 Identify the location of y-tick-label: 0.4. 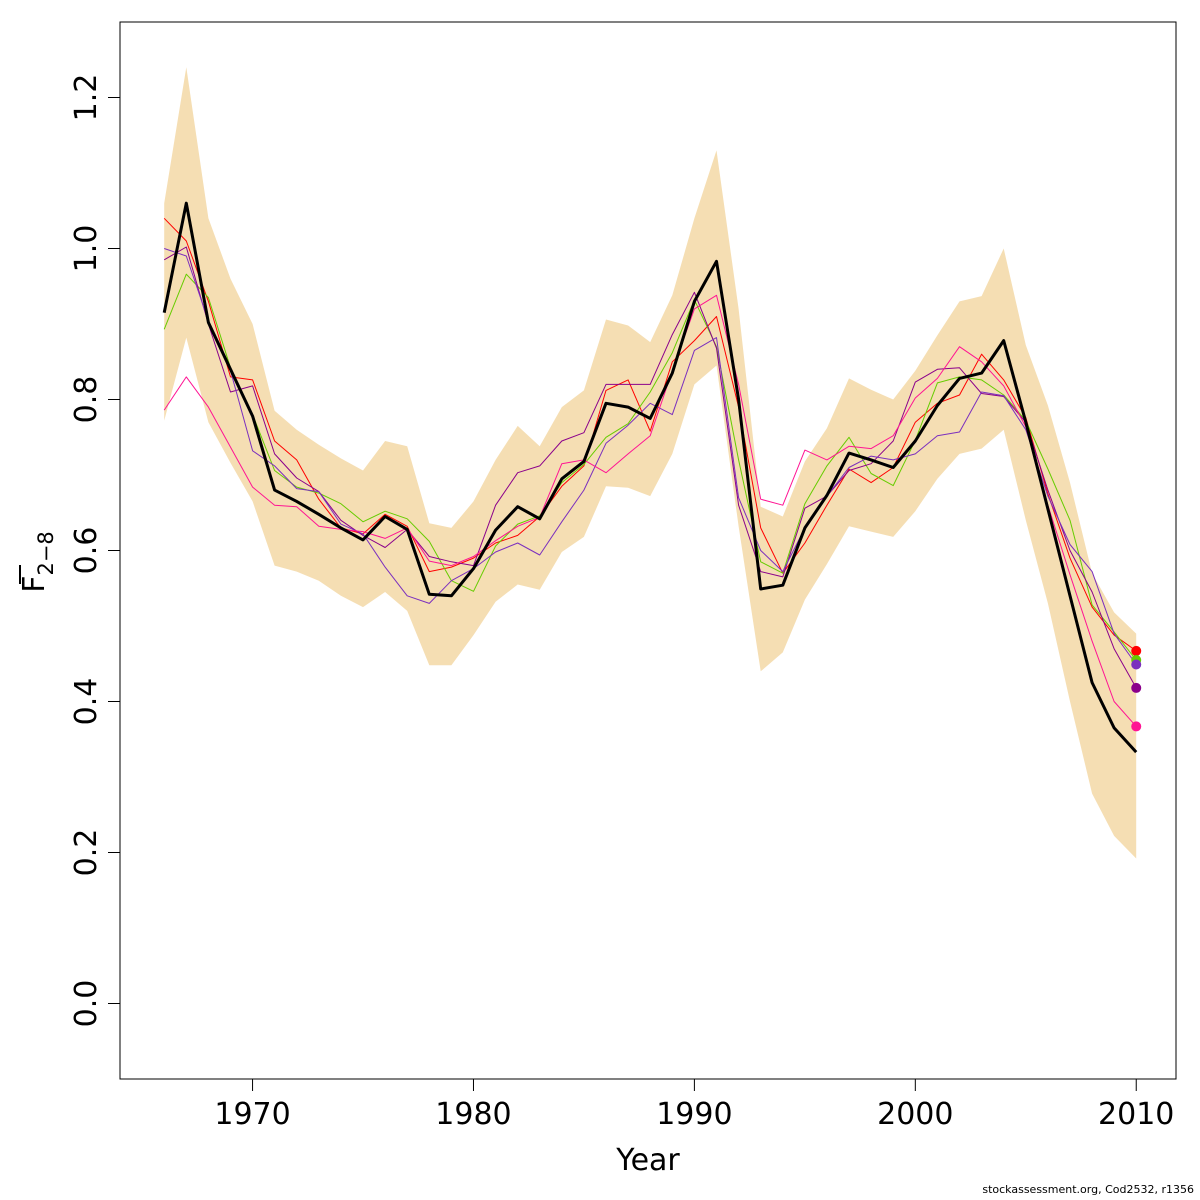
(86, 702).